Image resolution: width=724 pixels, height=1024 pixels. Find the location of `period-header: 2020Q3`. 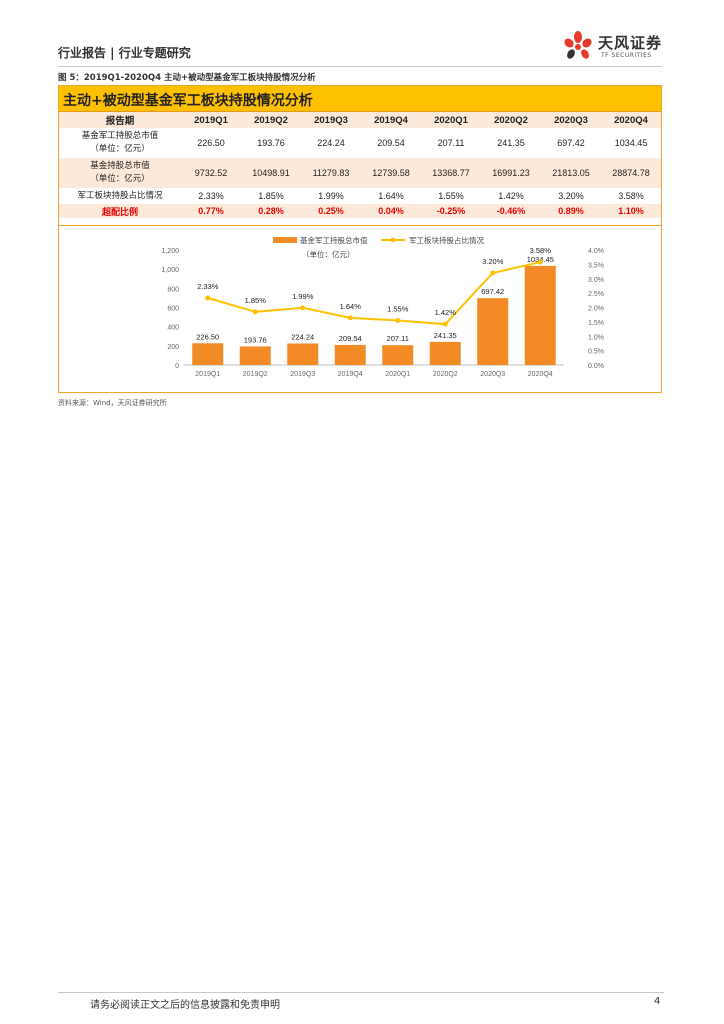

period-header: 2020Q3 is located at coordinates (571, 120).